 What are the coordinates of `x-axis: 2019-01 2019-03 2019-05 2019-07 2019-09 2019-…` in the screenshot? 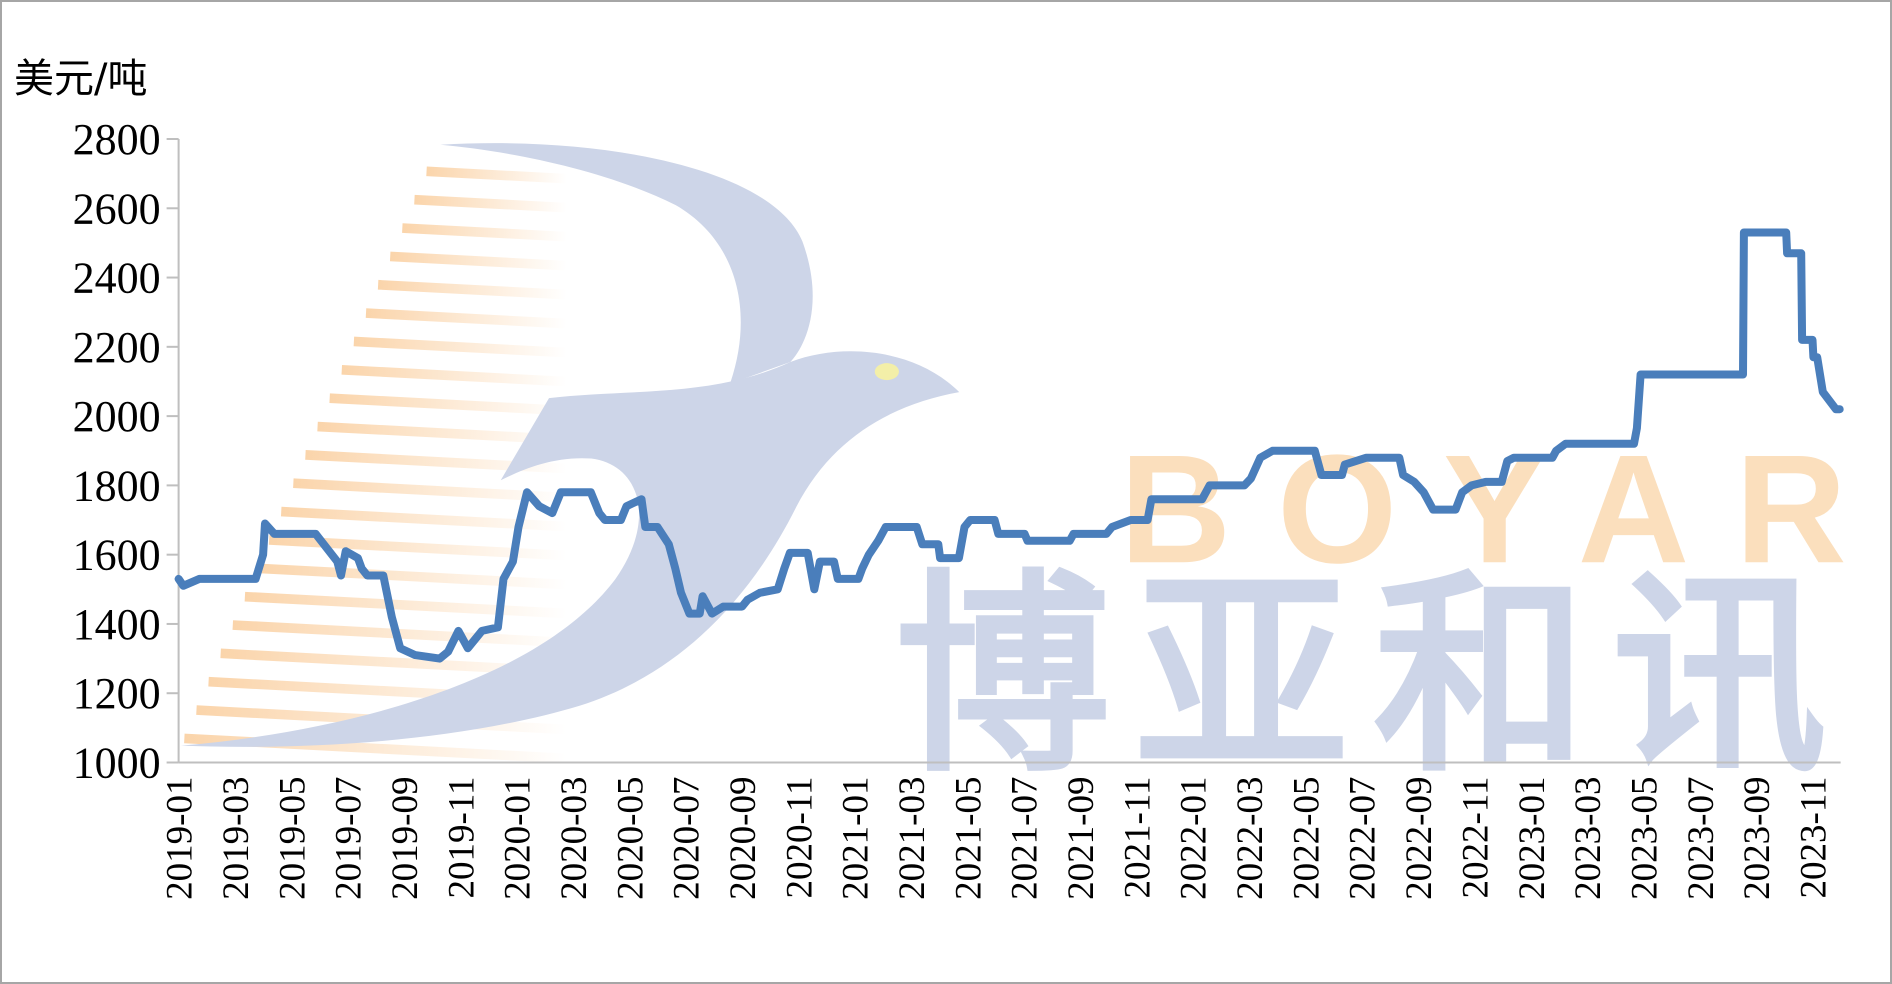 It's located at (1000, 830).